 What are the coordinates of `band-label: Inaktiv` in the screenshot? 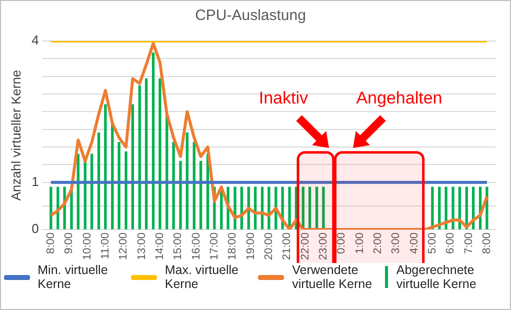 It's located at (283, 98).